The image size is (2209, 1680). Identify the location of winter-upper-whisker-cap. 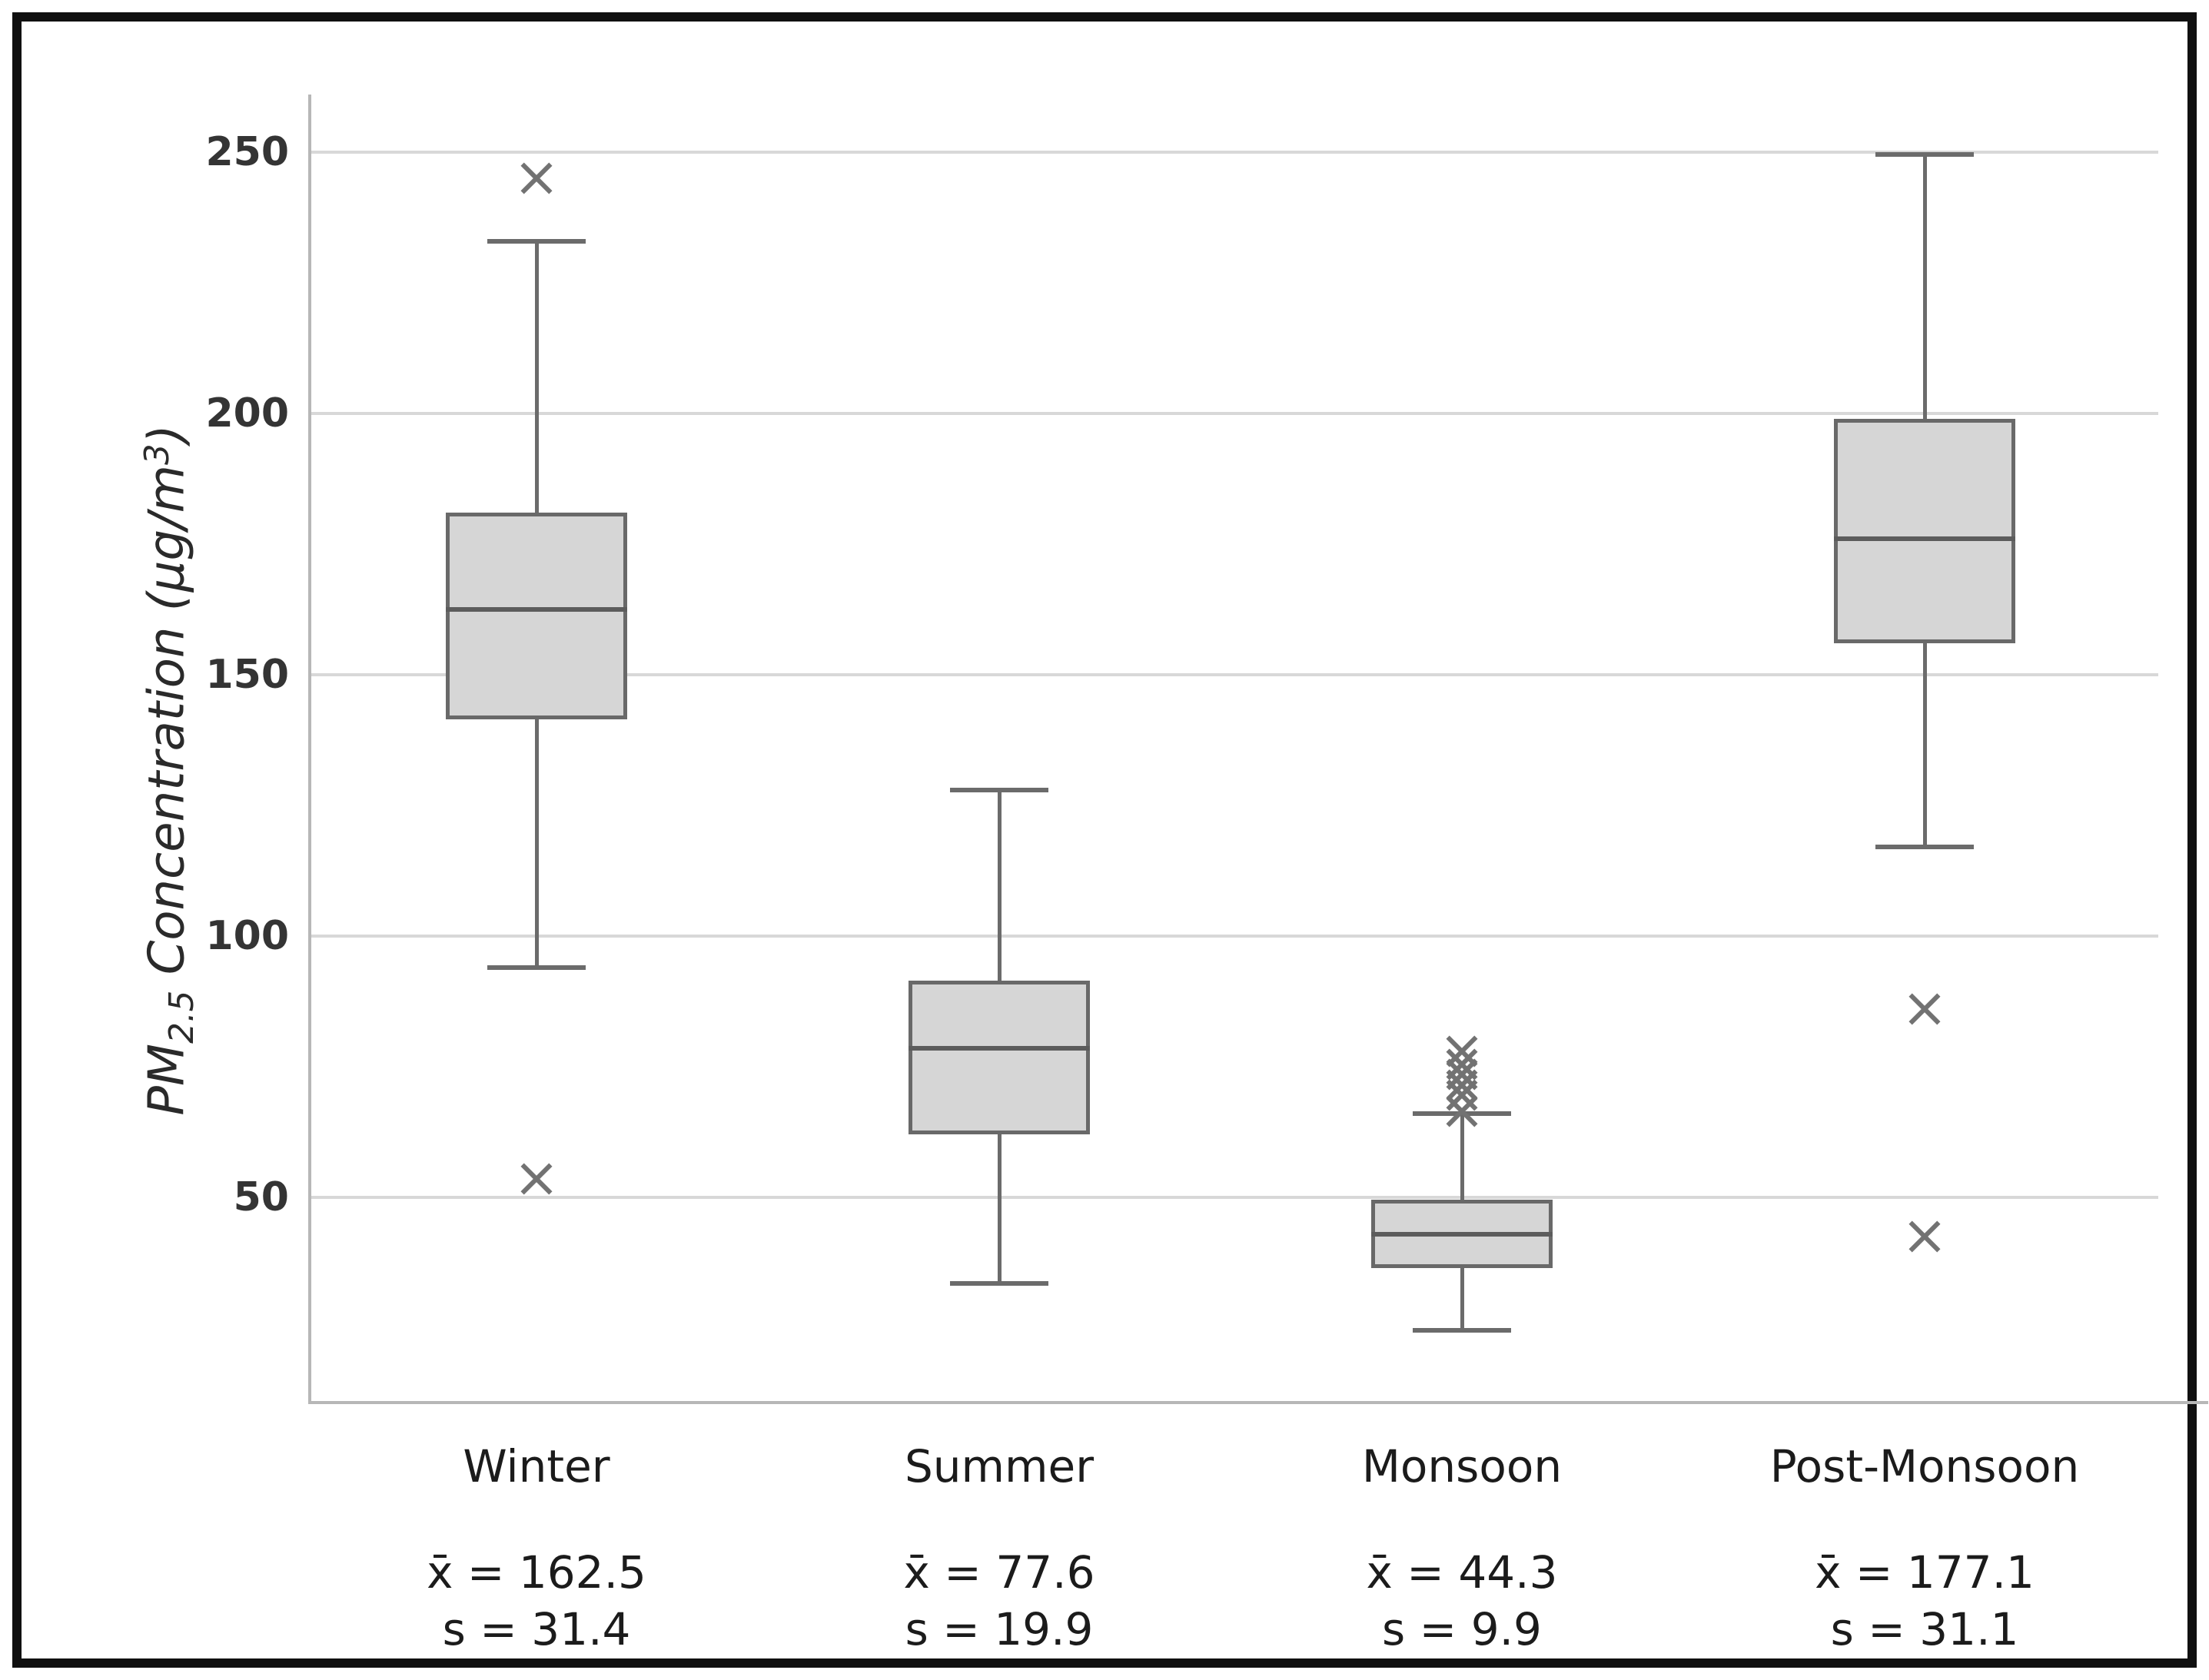
(536, 241).